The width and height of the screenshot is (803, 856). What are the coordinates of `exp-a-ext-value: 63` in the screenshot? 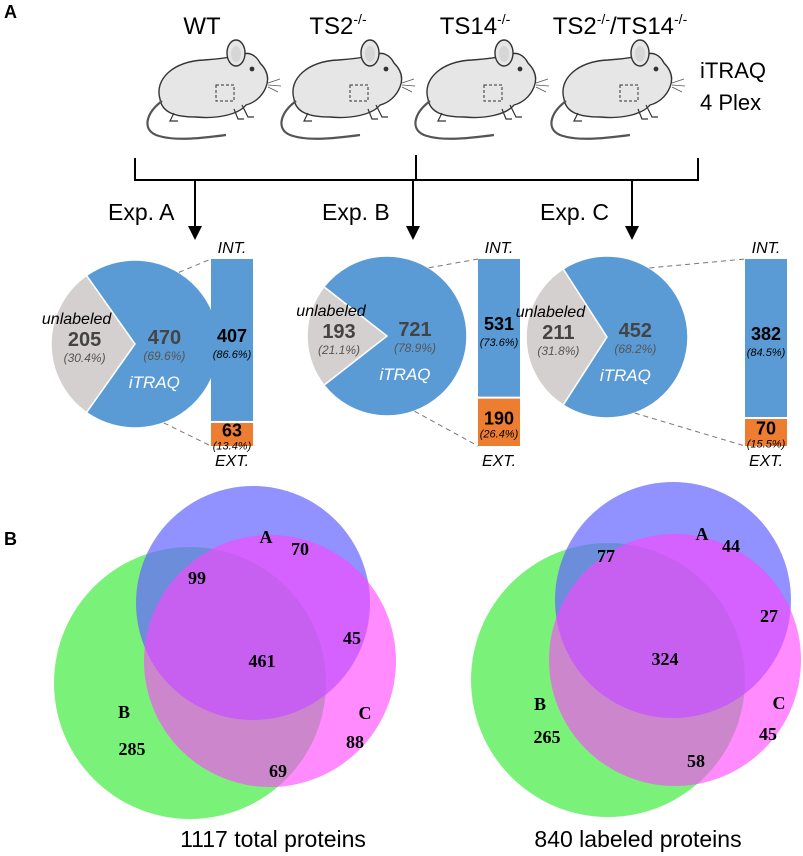 It's located at (232, 430).